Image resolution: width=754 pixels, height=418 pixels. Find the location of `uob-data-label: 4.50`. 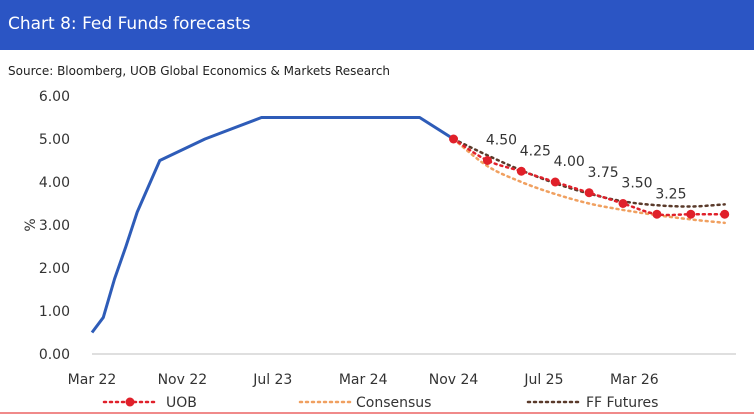

uob-data-label: 4.50 is located at coordinates (501, 141).